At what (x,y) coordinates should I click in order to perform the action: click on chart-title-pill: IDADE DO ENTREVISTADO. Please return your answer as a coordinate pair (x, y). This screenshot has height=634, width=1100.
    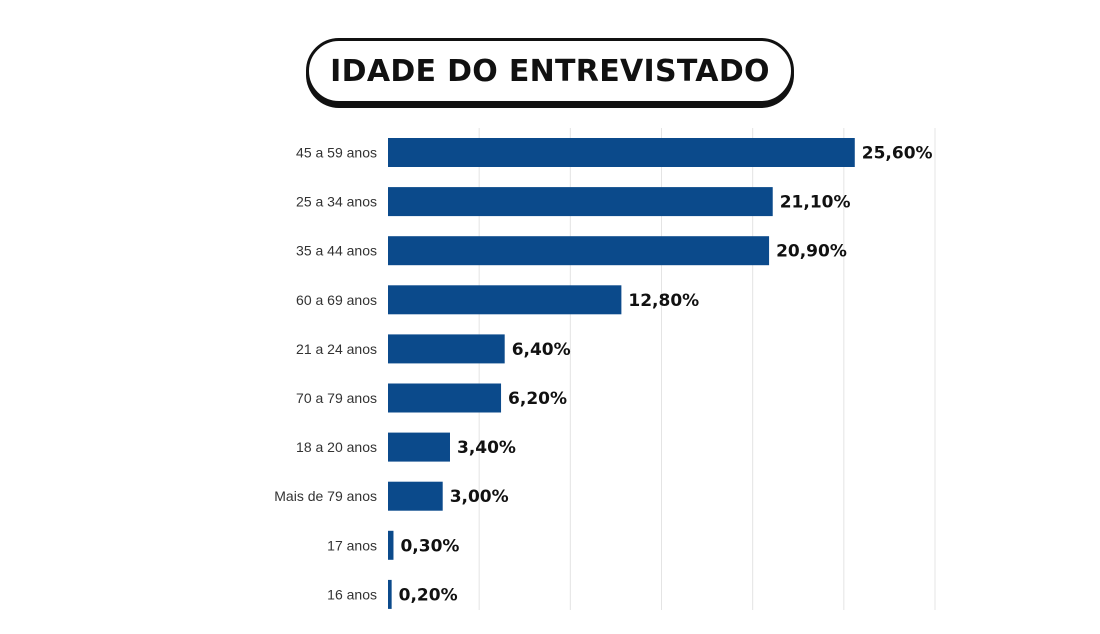
    Looking at the image, I should click on (550, 71).